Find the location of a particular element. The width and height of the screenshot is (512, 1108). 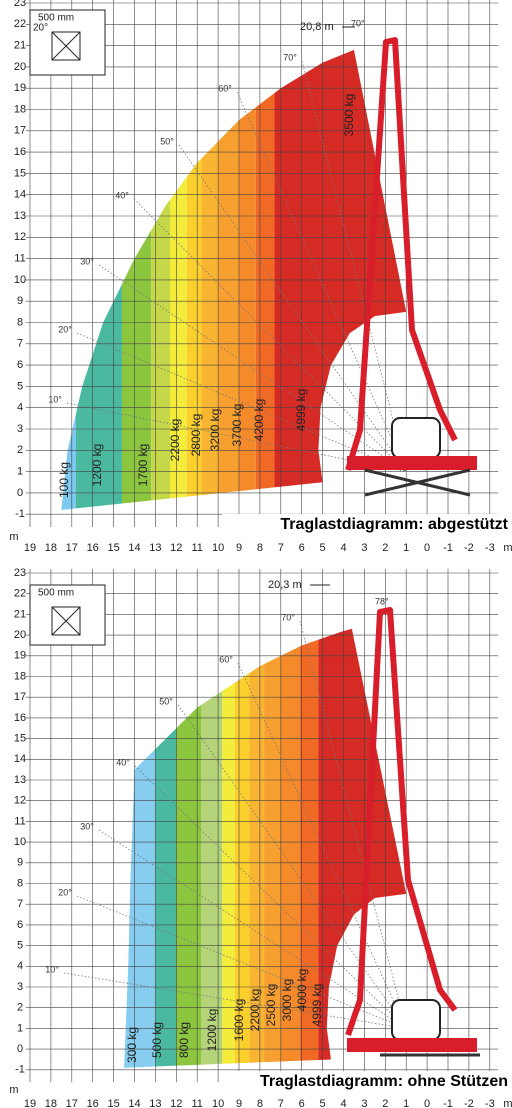

inset-cross is located at coordinates (66, 46).